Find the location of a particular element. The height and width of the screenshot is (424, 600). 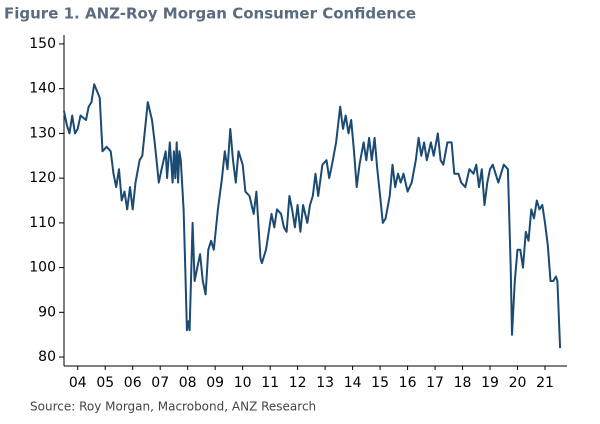

x-tick-label: 13 is located at coordinates (325, 383).